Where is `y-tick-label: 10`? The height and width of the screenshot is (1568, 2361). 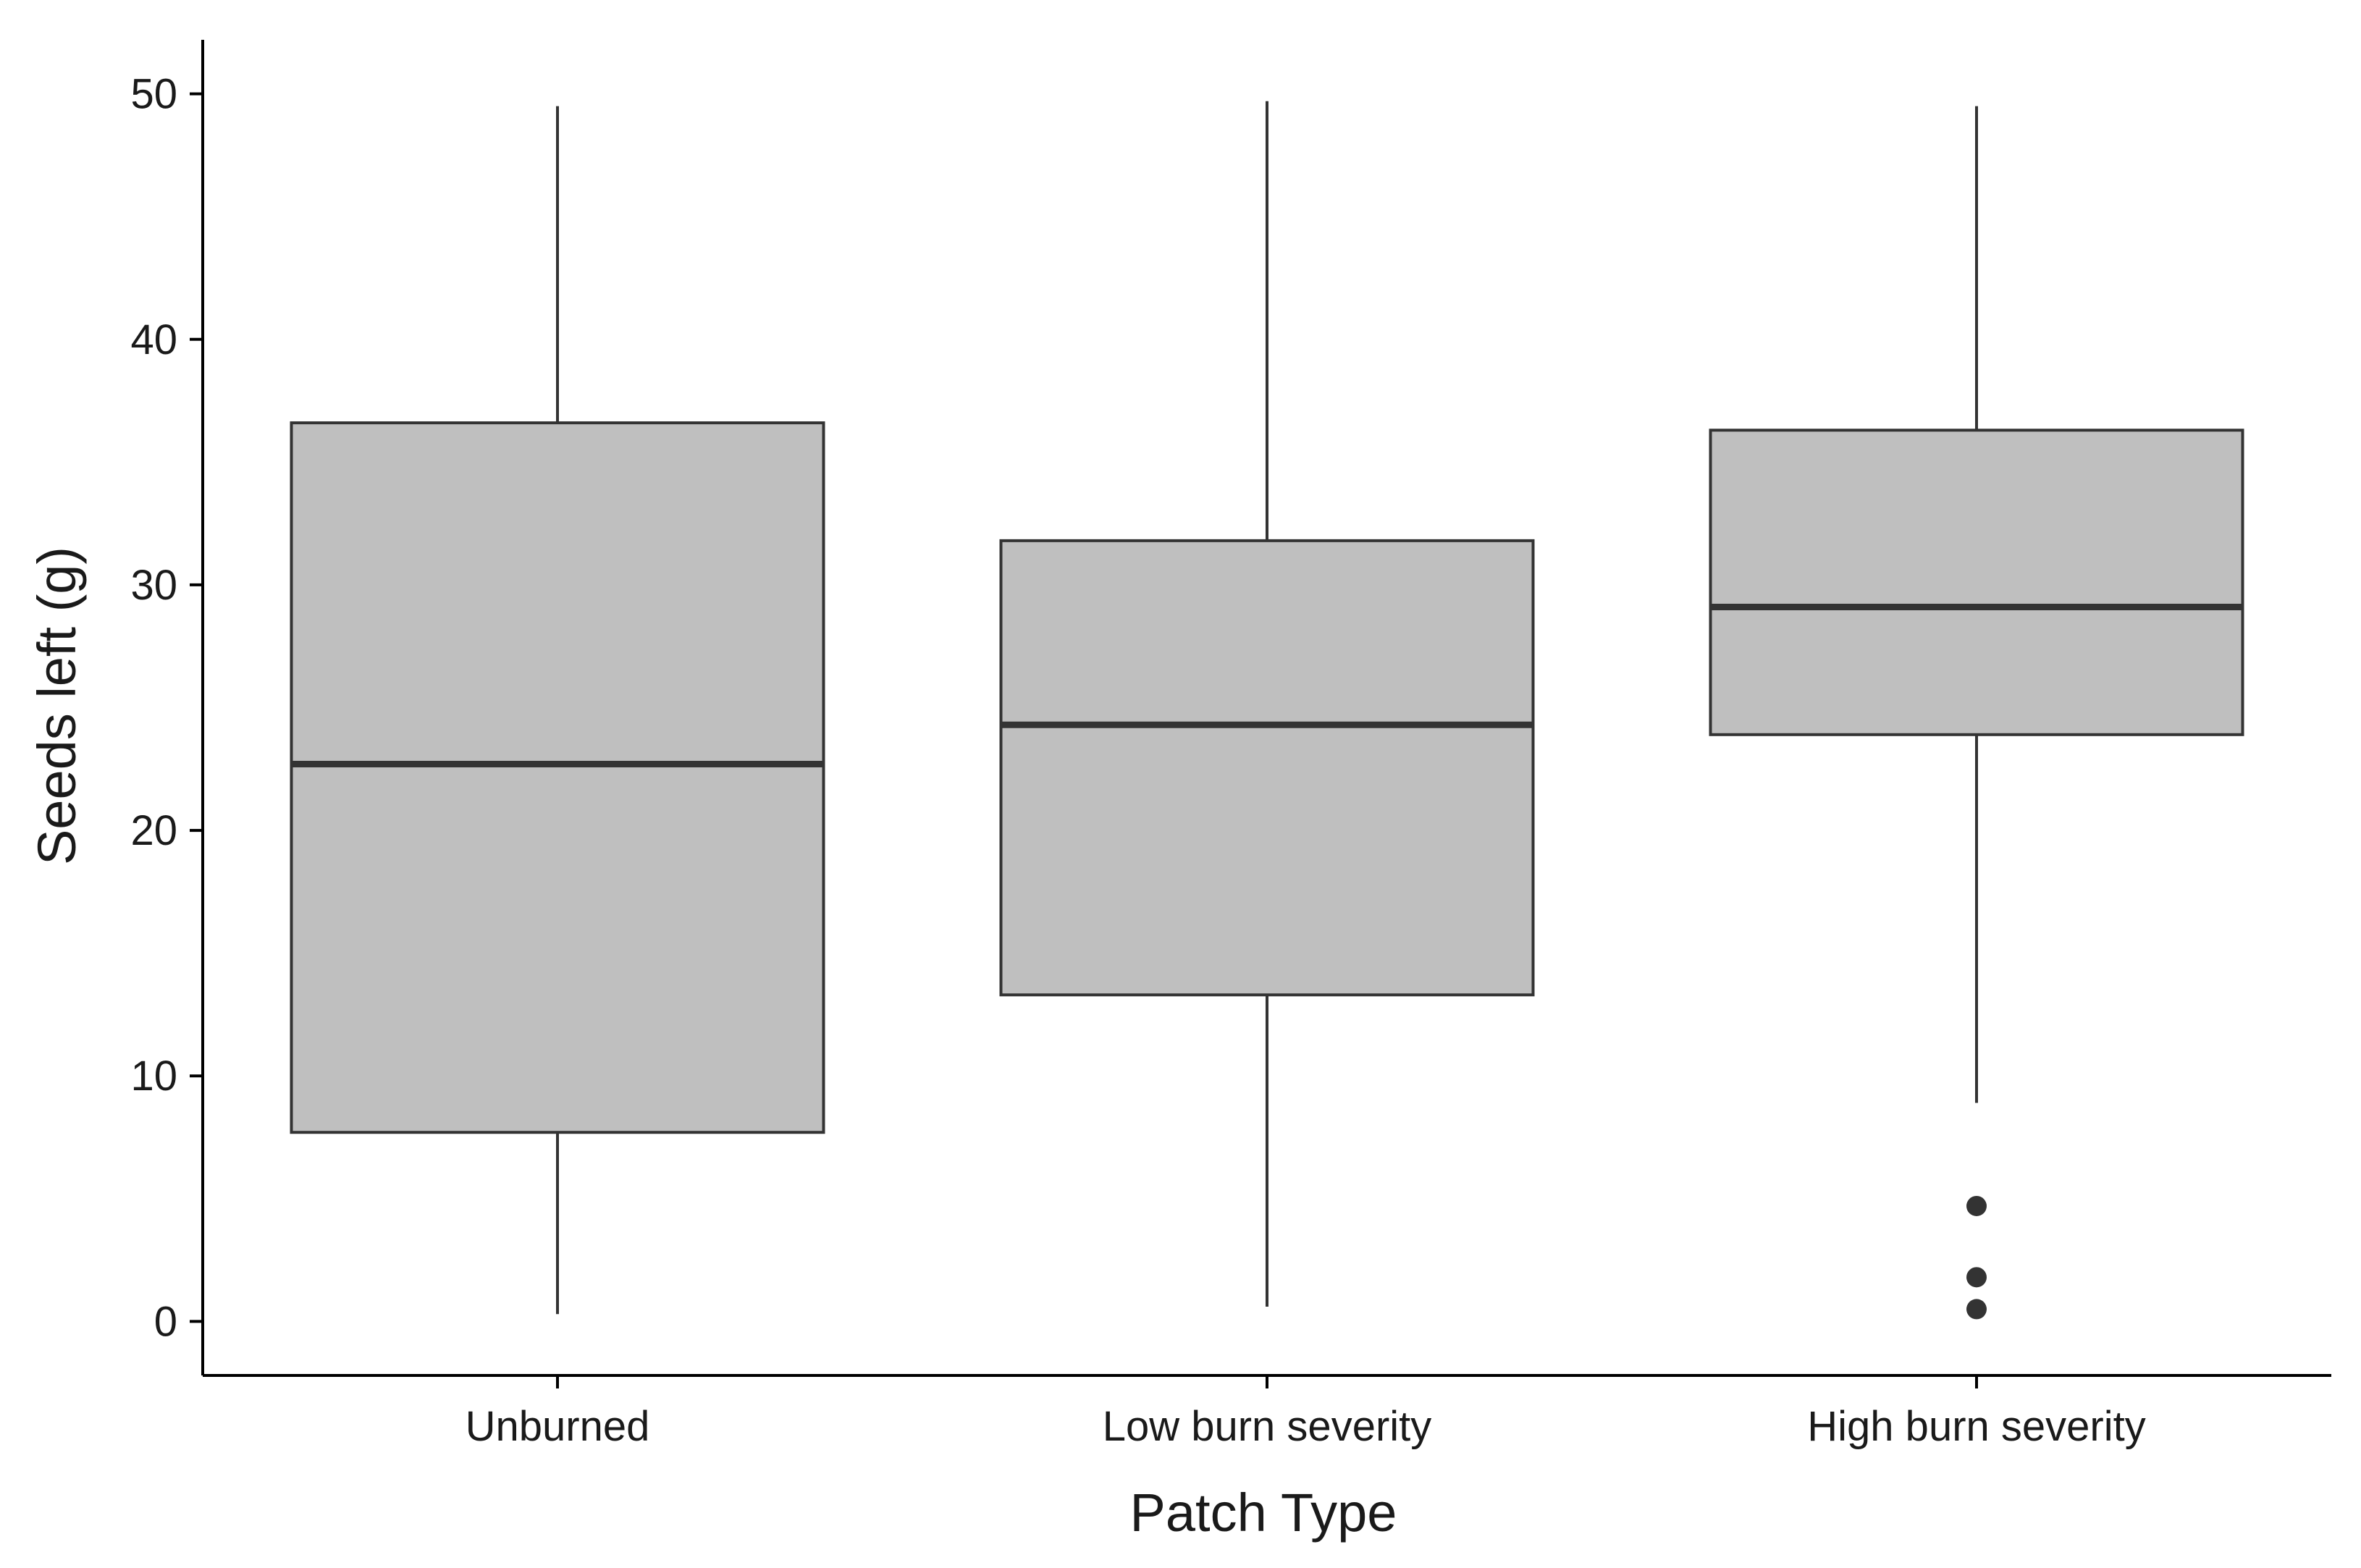
y-tick-label: 10 is located at coordinates (153, 1076).